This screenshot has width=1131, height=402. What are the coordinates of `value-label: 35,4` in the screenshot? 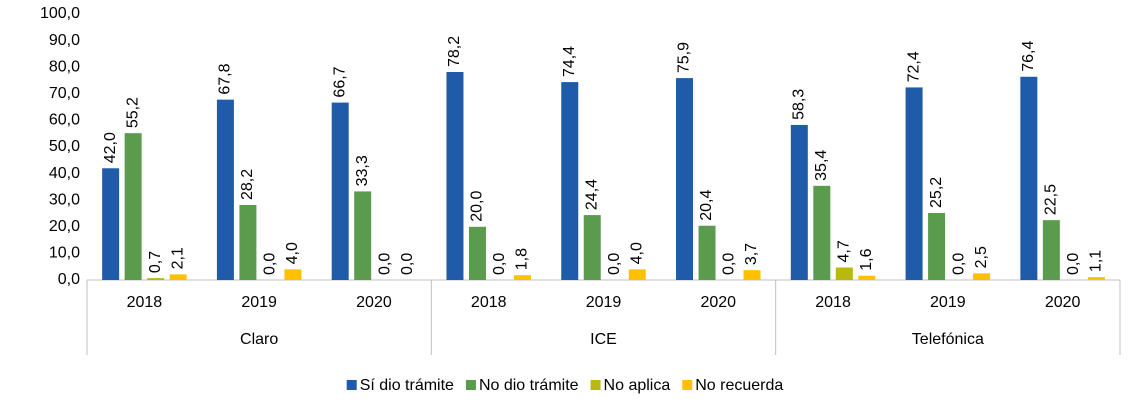 It's located at (821, 165).